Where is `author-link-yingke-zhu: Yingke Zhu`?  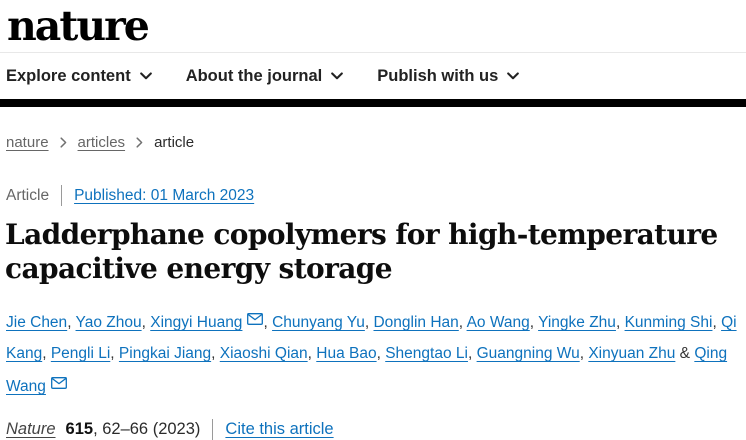
author-link-yingke-zhu: Yingke Zhu is located at coordinates (577, 322).